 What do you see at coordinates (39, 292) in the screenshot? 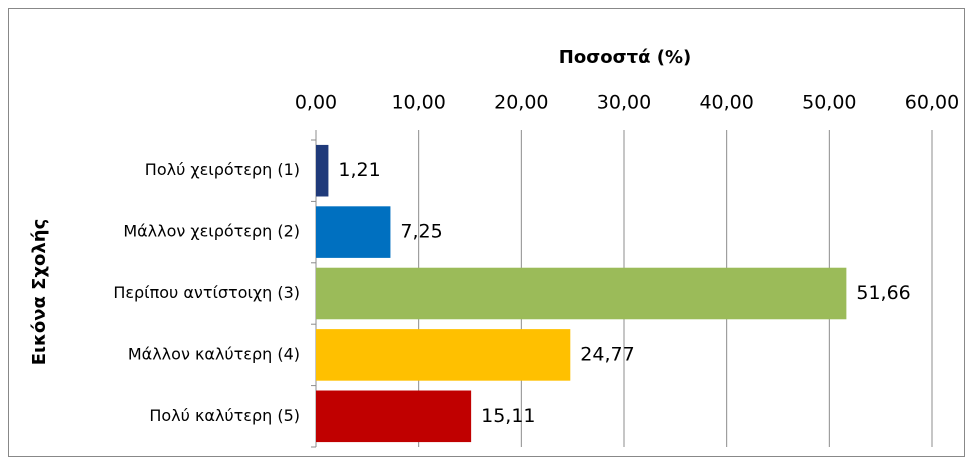
I see `y-axis-title: Εικόνα Σχολής` at bounding box center [39, 292].